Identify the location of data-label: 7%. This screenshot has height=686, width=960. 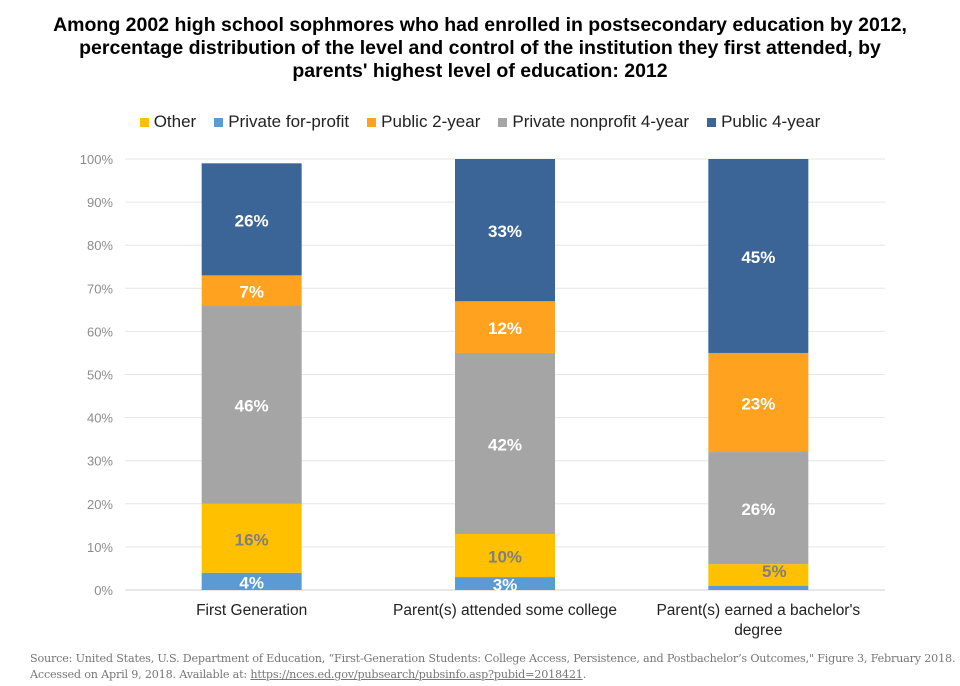
(251, 291).